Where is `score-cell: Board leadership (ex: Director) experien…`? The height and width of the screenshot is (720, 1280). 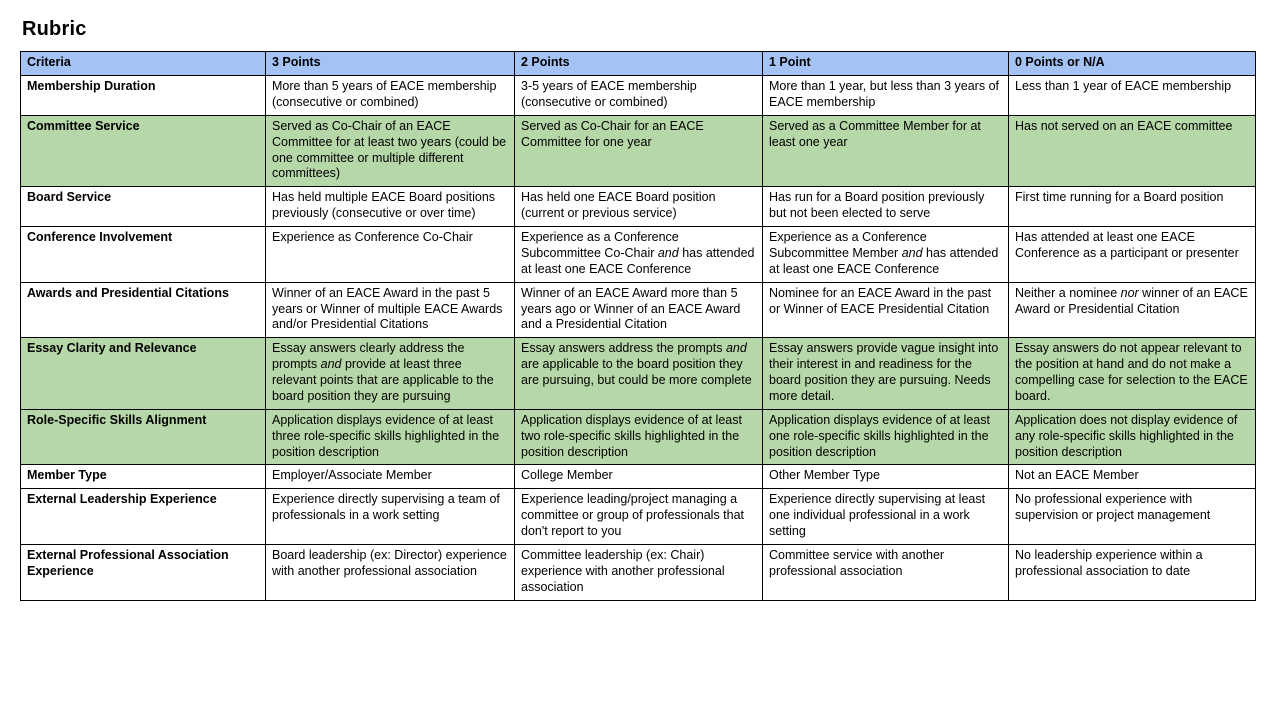
score-cell: Board leadership (ex: Director) experien… is located at coordinates (390, 572).